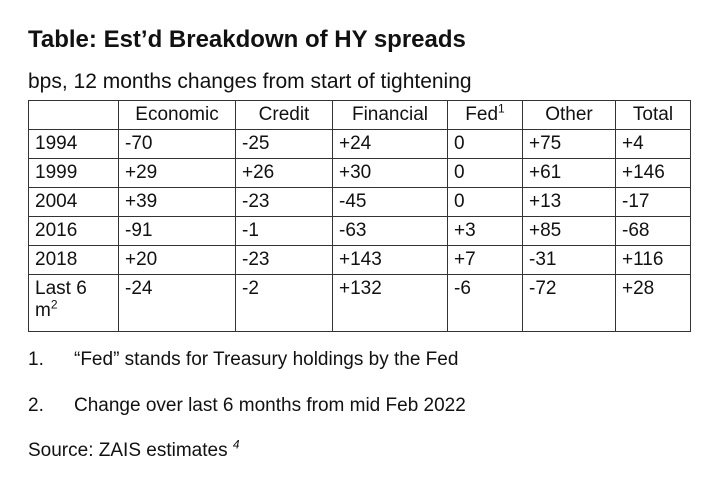  I want to click on table-row: 2016 -91 -1 -63 +3 +85 -68, so click(359, 231).